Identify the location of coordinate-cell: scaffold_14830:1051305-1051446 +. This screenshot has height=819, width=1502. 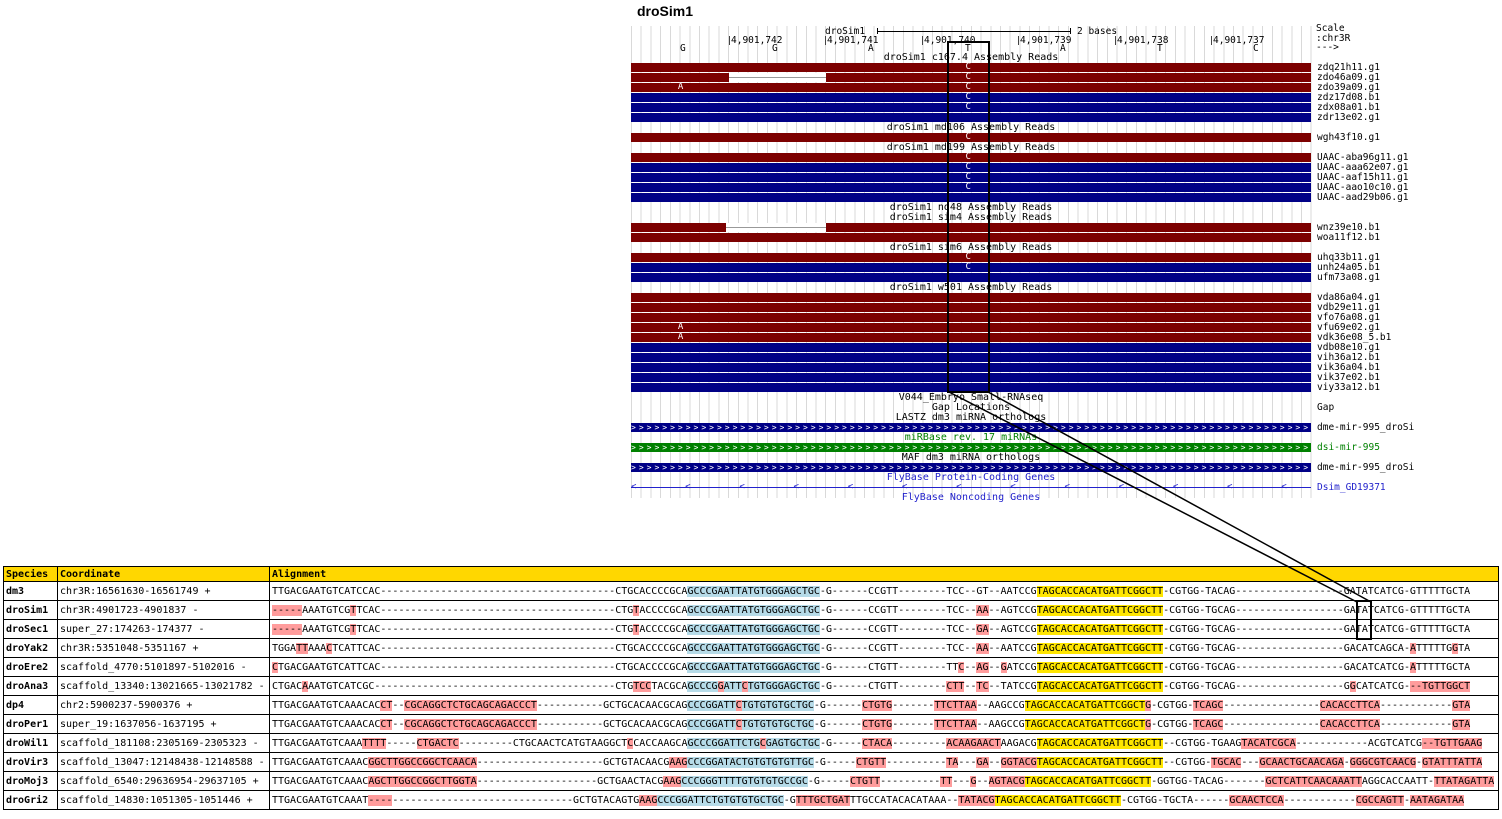
(163, 800).